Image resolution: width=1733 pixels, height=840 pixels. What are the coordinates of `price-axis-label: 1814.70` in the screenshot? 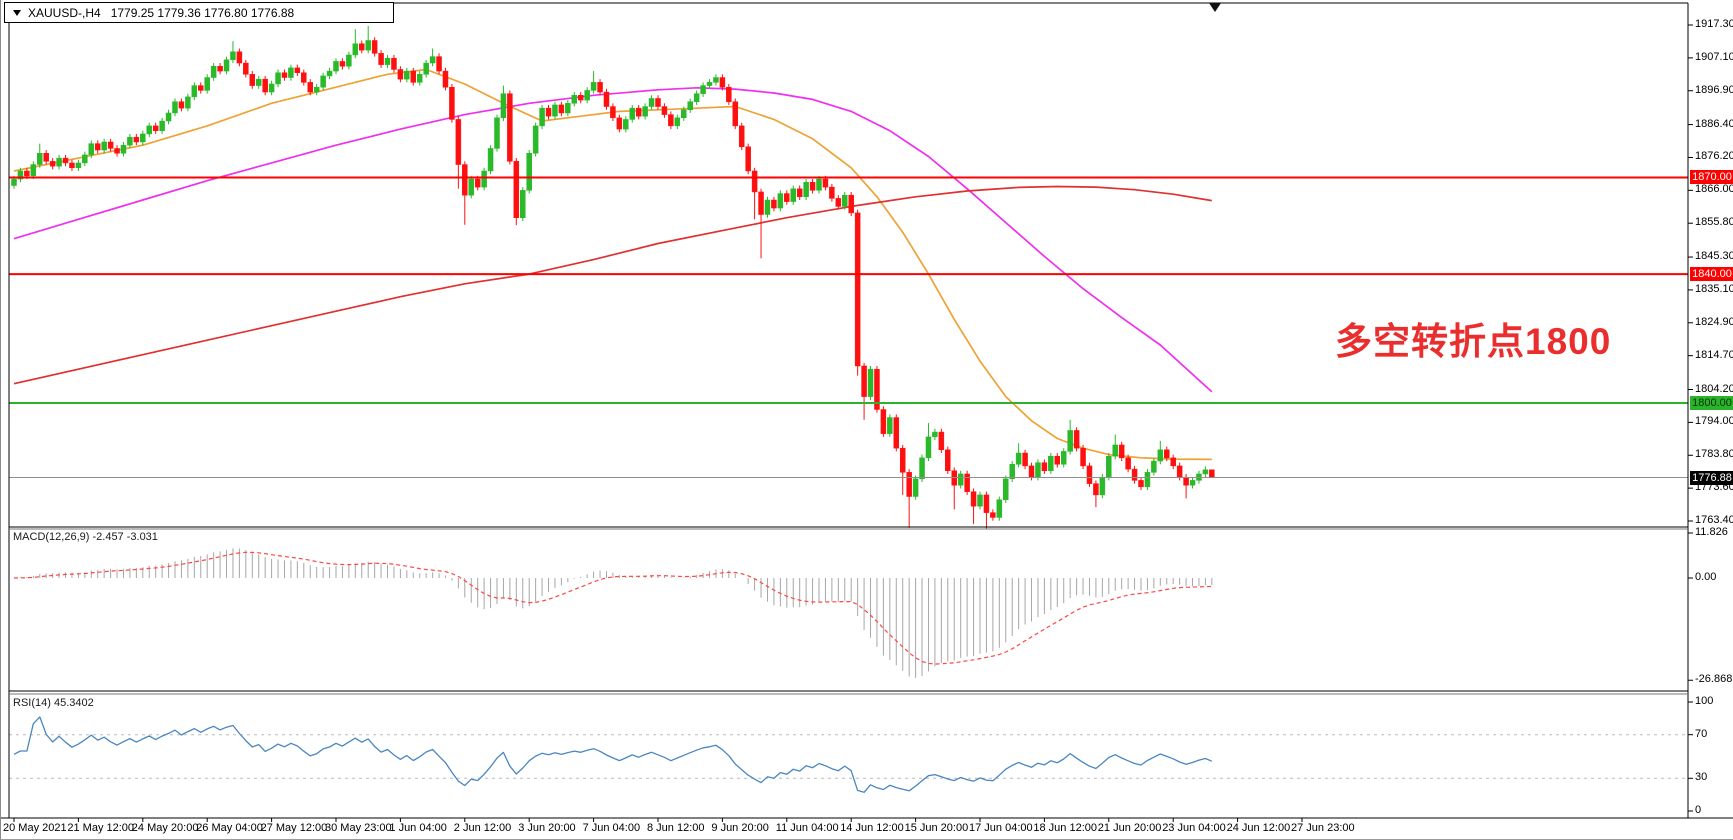 It's located at (1714, 354).